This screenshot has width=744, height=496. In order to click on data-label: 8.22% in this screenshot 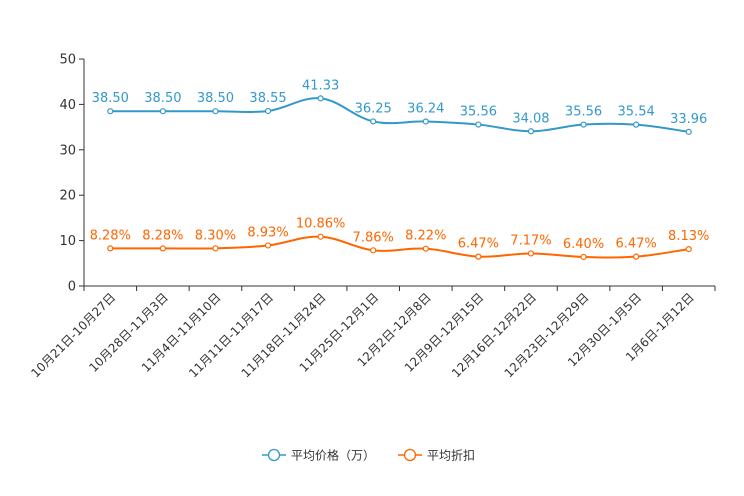, I will do `click(425, 236)`.